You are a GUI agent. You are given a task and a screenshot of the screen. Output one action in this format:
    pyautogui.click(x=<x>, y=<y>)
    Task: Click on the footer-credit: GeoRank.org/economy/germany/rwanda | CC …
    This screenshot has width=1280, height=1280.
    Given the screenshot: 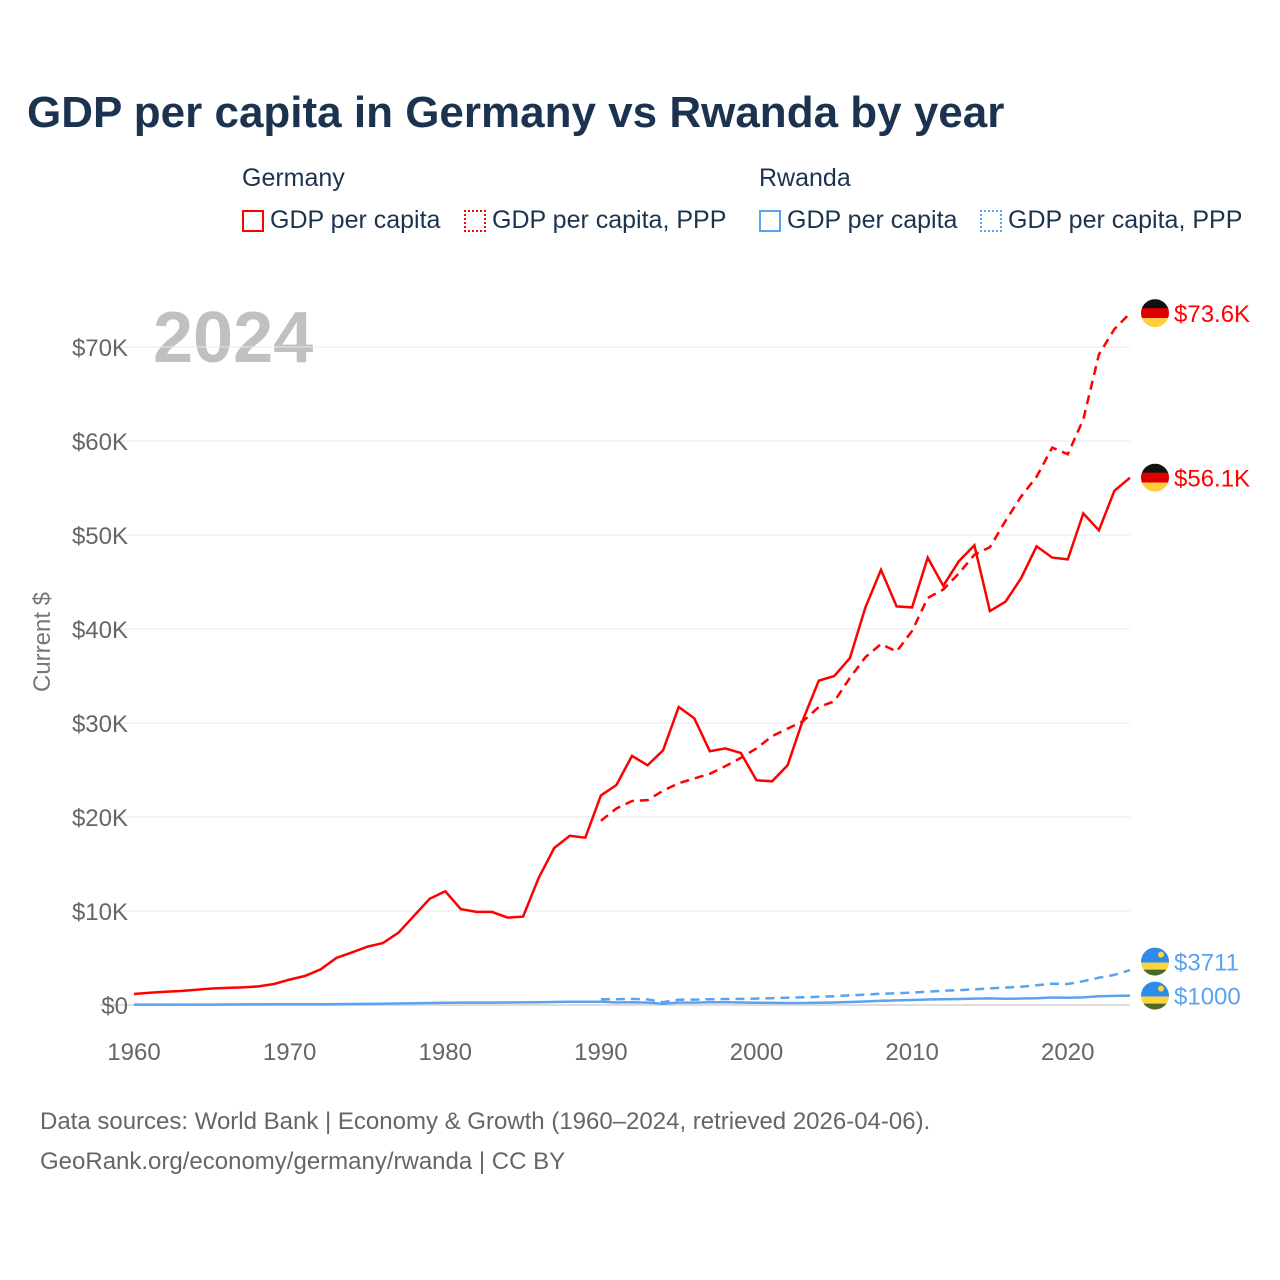 What is the action you would take?
    pyautogui.click(x=303, y=1161)
    